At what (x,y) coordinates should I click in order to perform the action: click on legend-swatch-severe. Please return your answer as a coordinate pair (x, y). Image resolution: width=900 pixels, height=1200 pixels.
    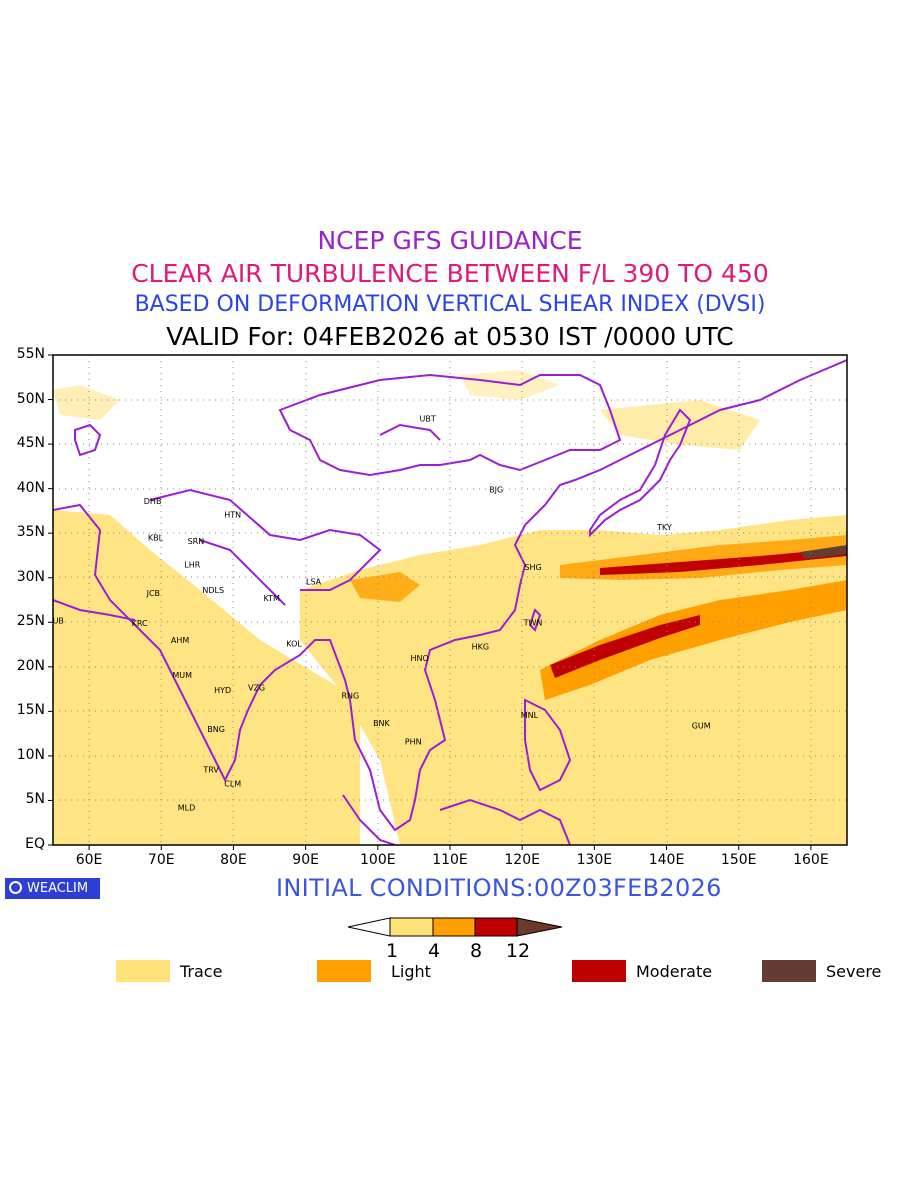
    Looking at the image, I should click on (789, 971).